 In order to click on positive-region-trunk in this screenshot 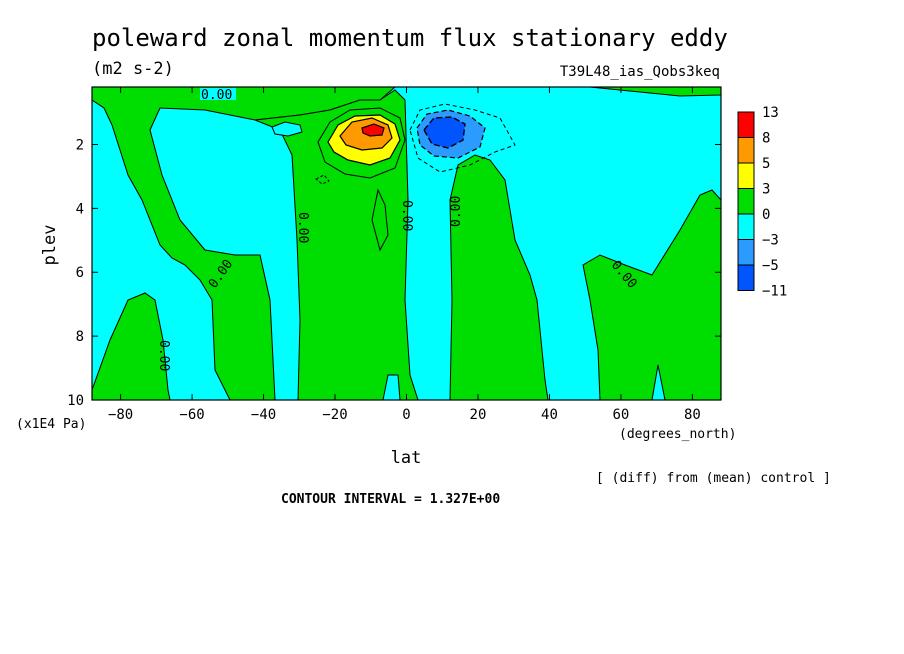, I will do `click(336, 244)`.